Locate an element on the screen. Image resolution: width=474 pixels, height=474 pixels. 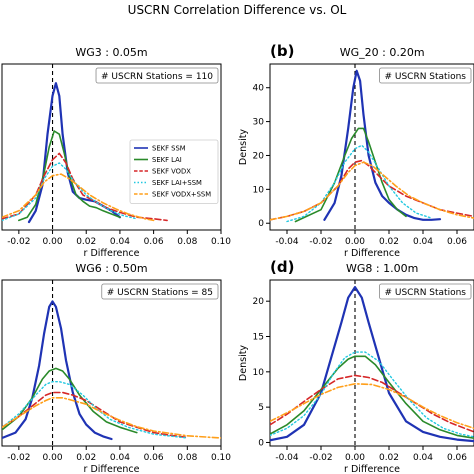
station-count-annotation: # USCRN Stations = 110 is located at coordinates (157, 75).